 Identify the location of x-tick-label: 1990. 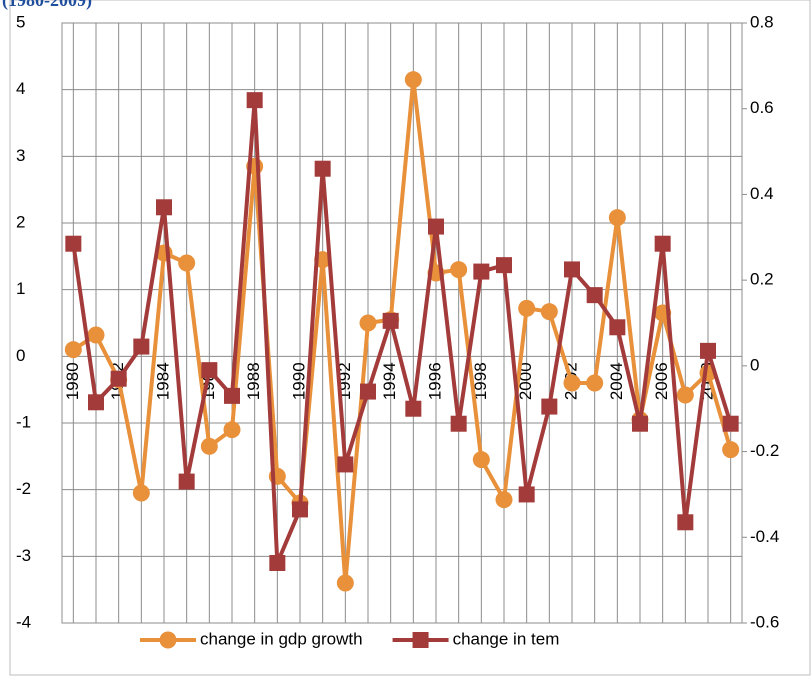
(298, 381).